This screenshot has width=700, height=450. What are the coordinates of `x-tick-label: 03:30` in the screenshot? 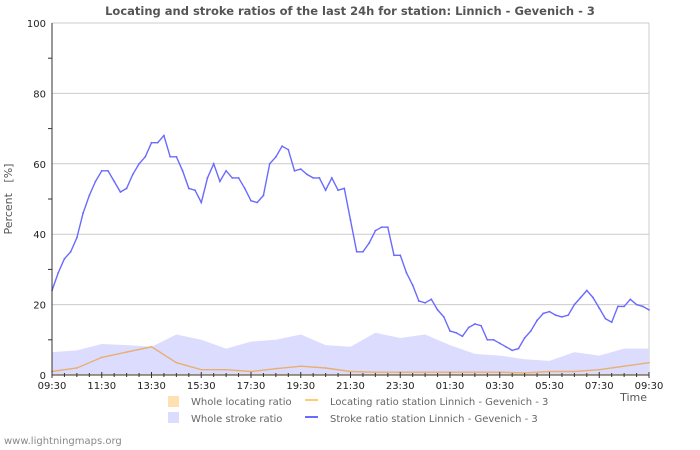 It's located at (499, 386).